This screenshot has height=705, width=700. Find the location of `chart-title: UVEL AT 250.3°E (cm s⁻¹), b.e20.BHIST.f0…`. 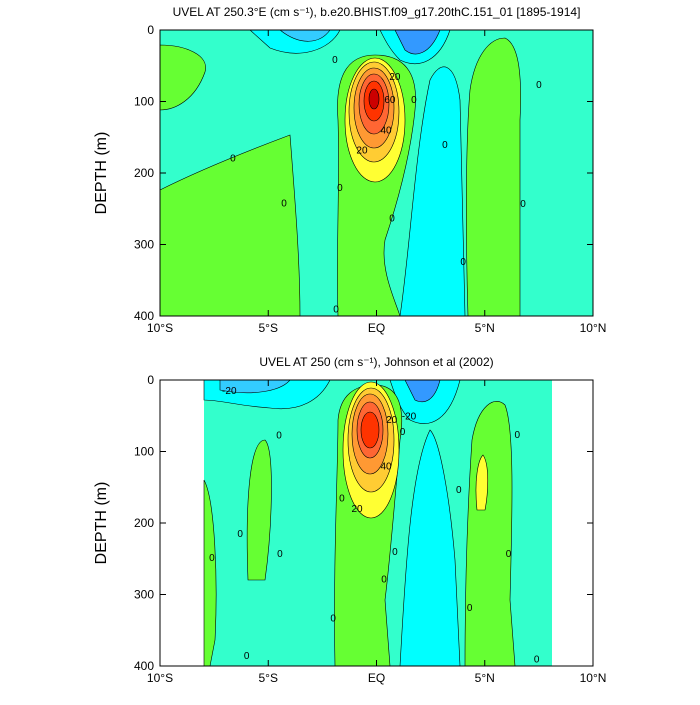

chart-title: UVEL AT 250.3°E (cm s⁻¹), b.e20.BHIST.f0… is located at coordinates (377, 12).